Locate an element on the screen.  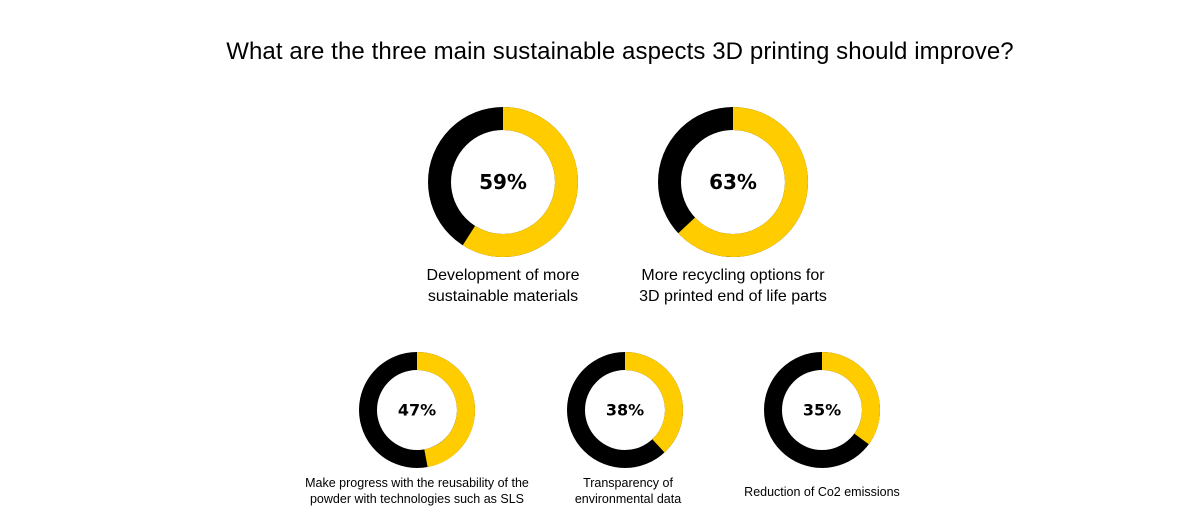
donut-chart-2: 63% is located at coordinates (733, 182).